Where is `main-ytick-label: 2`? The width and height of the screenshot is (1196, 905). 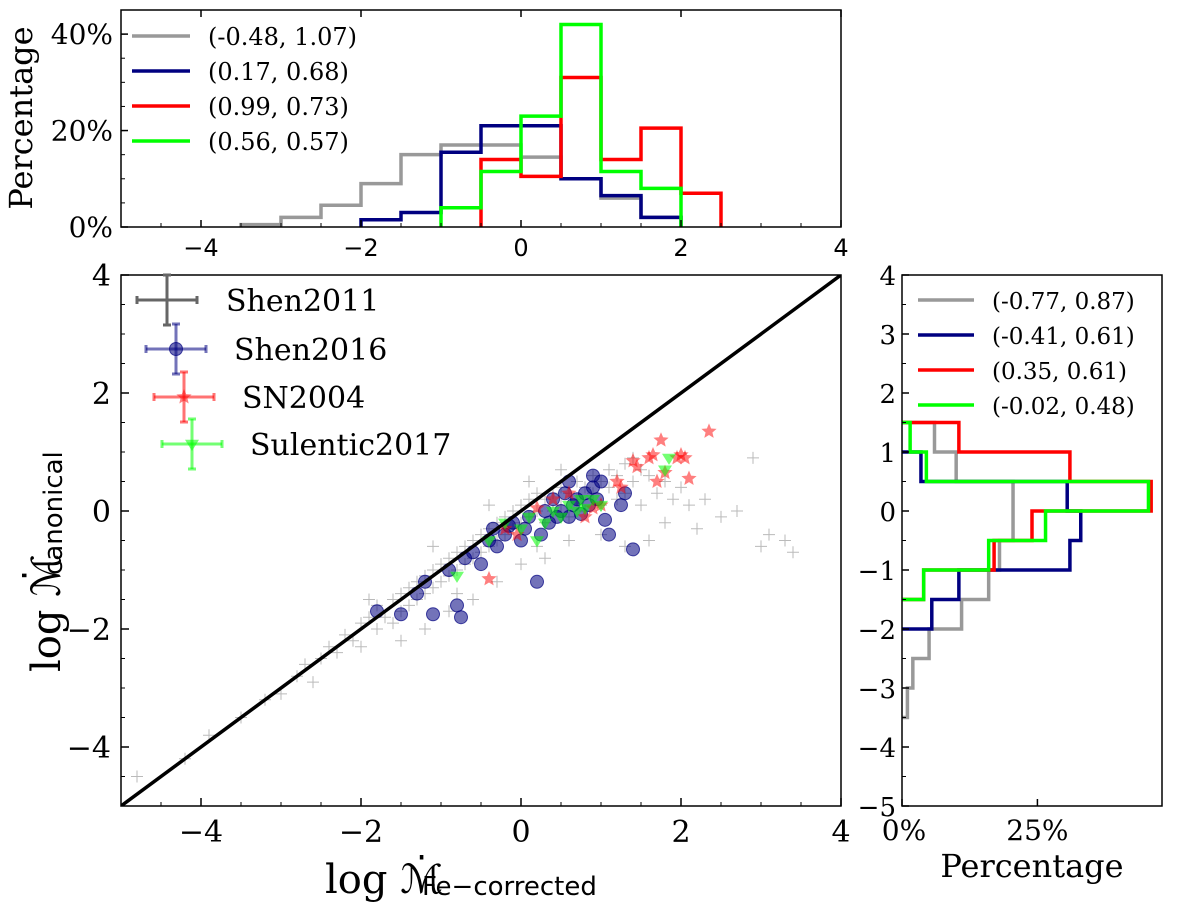
main-ytick-label: 2 is located at coordinates (101, 394).